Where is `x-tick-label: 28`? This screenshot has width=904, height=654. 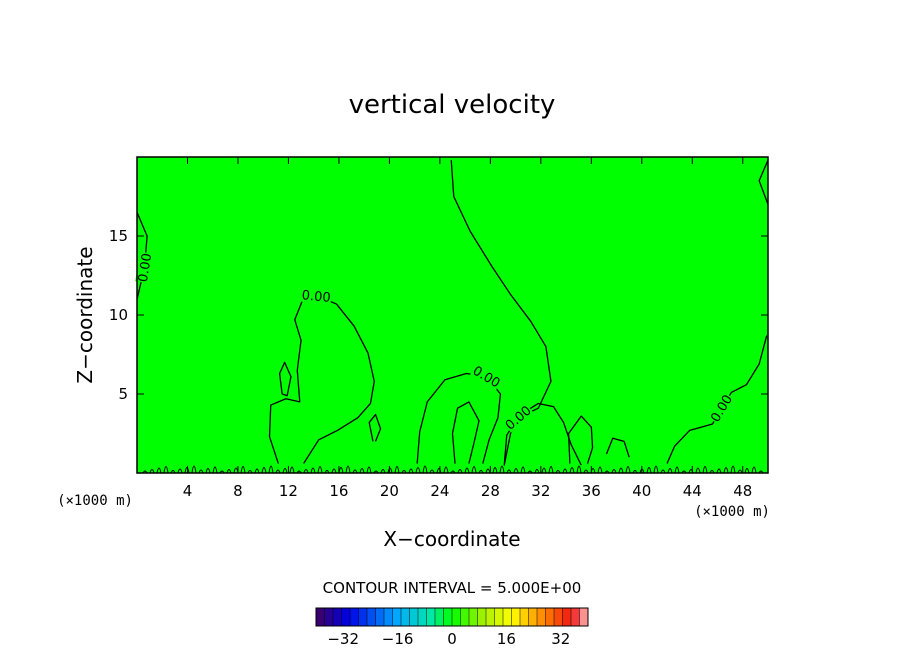 x-tick-label: 28 is located at coordinates (490, 491).